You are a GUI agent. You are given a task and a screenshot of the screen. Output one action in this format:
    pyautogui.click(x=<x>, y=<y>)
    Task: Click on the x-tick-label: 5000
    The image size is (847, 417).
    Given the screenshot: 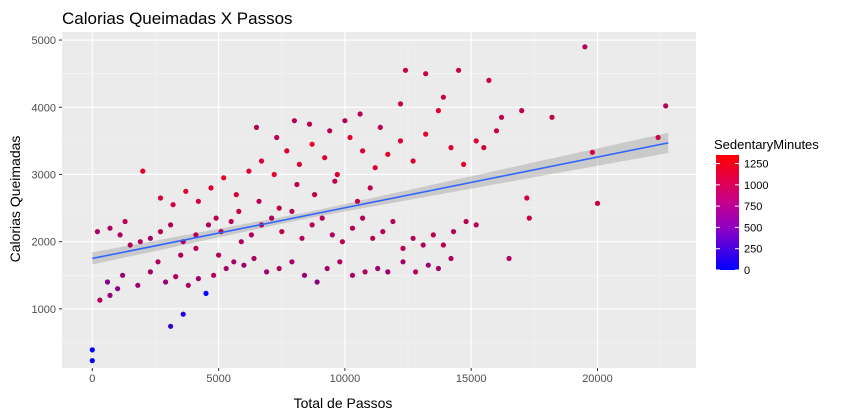 What is the action you would take?
    pyautogui.click(x=218, y=379)
    